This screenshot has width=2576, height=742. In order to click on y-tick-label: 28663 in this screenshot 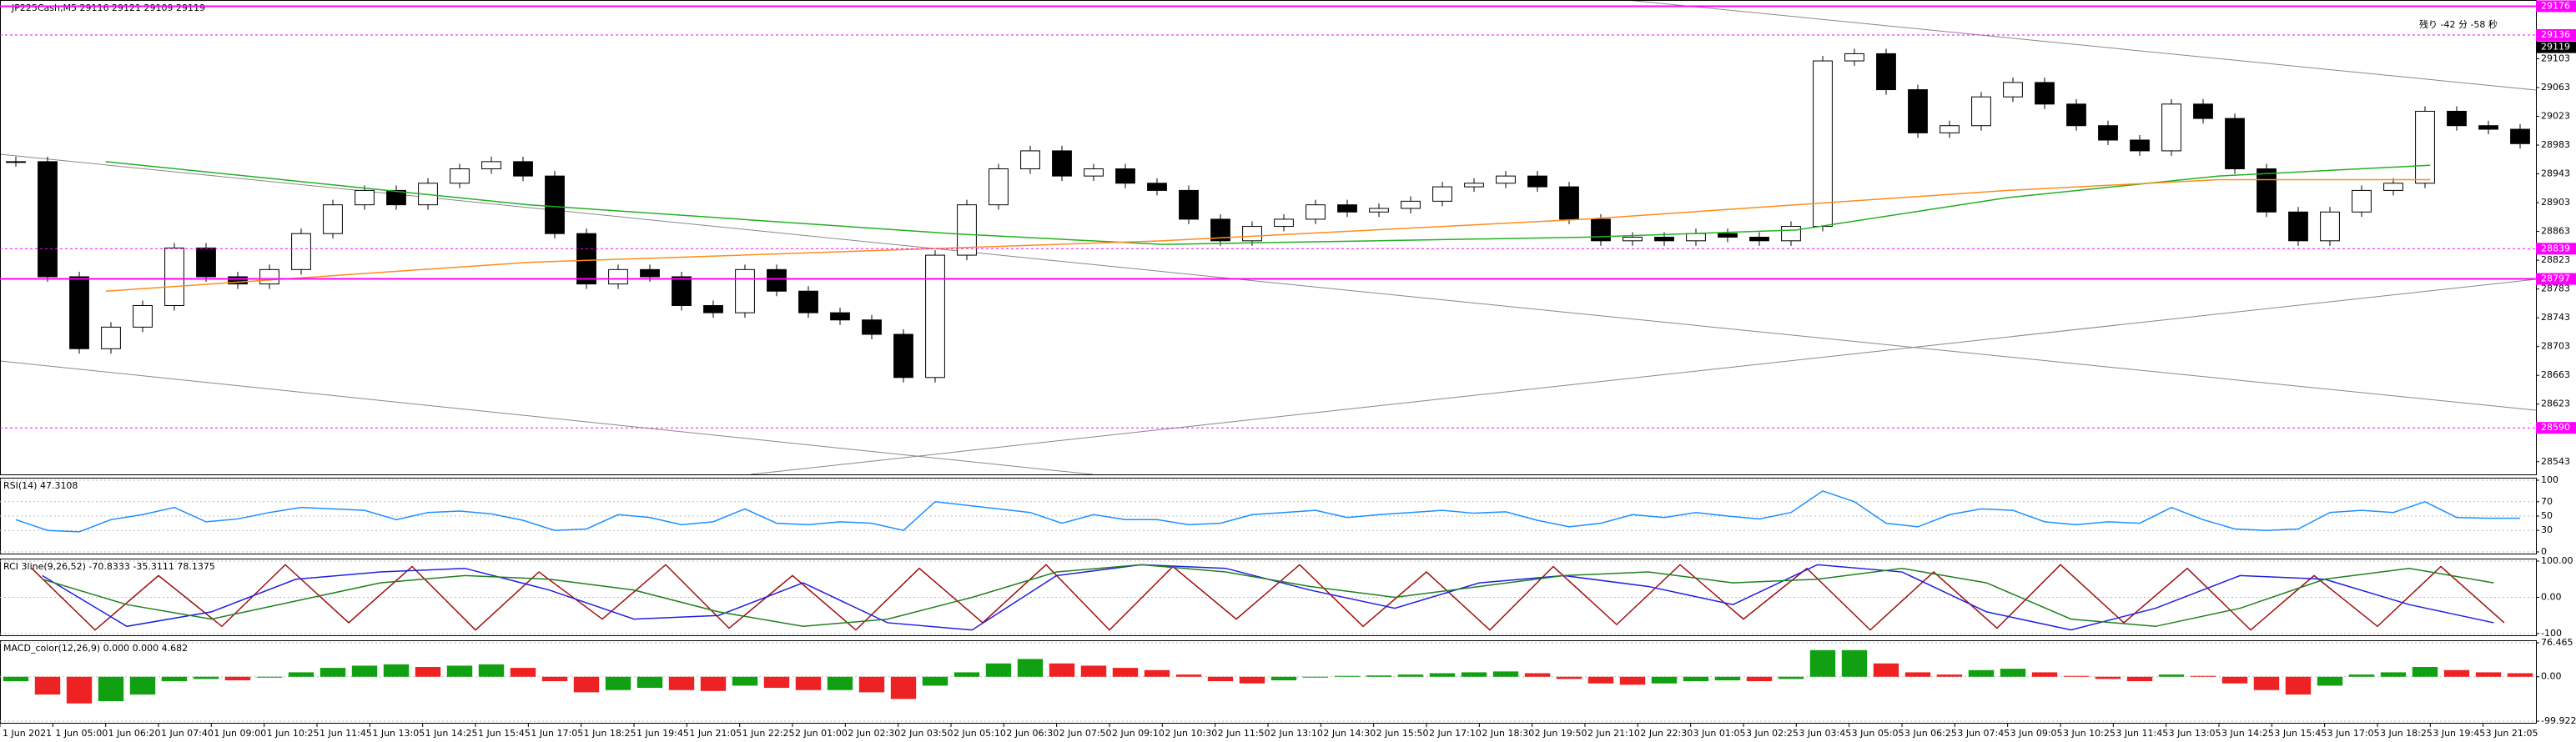, I will do `click(2555, 374)`.